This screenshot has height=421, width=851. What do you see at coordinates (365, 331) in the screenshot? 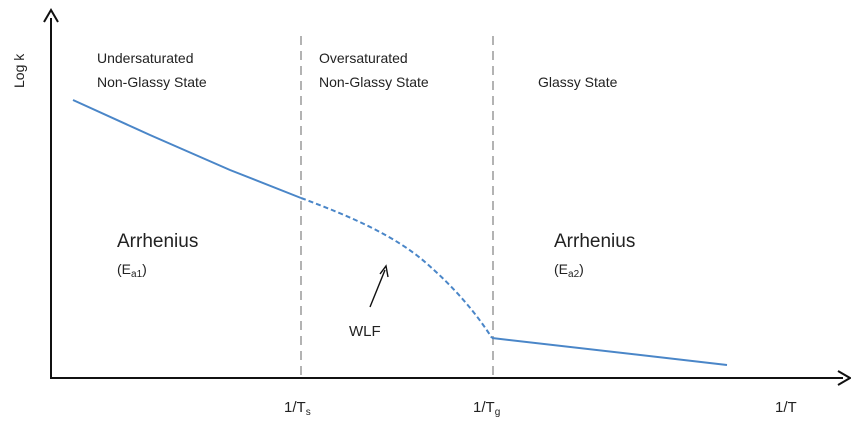
I see `wlf-label: WLF` at bounding box center [365, 331].